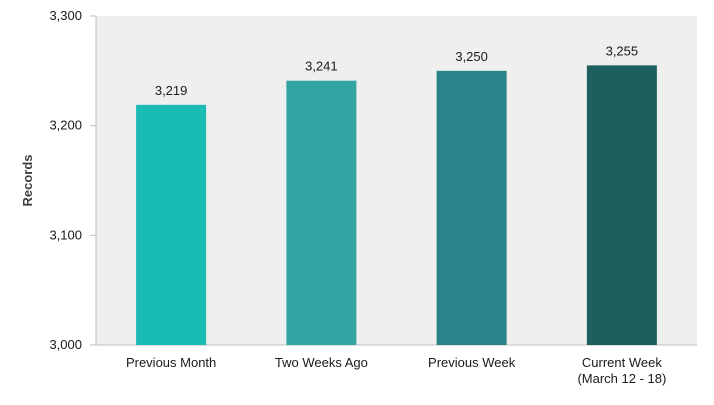 This screenshot has height=405, width=714. I want to click on bar-value-label: 3,241, so click(321, 66).